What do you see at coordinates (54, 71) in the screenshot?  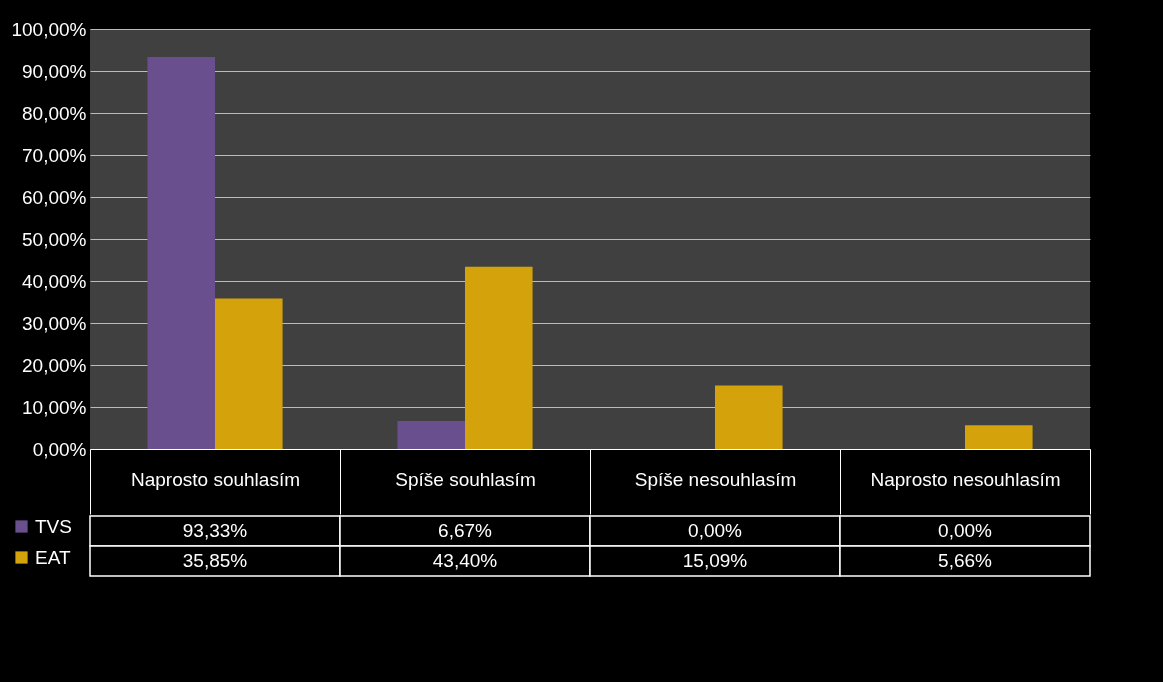 I see `y-tick-label: 90,00%` at bounding box center [54, 71].